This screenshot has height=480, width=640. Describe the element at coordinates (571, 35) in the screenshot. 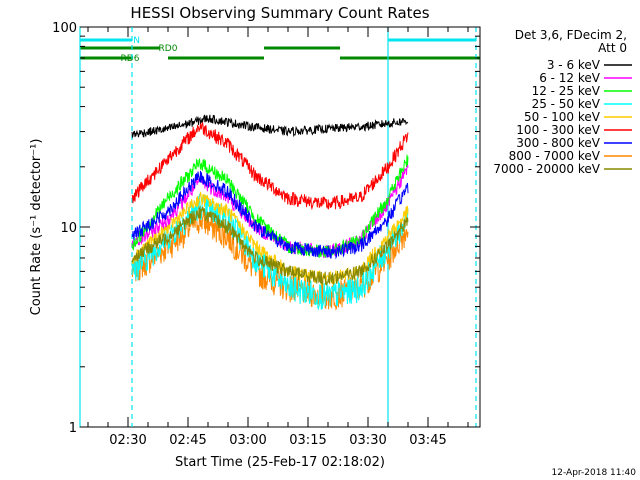

I see `legend-title-line1: Det 3,6, FDecim 2,` at that location.